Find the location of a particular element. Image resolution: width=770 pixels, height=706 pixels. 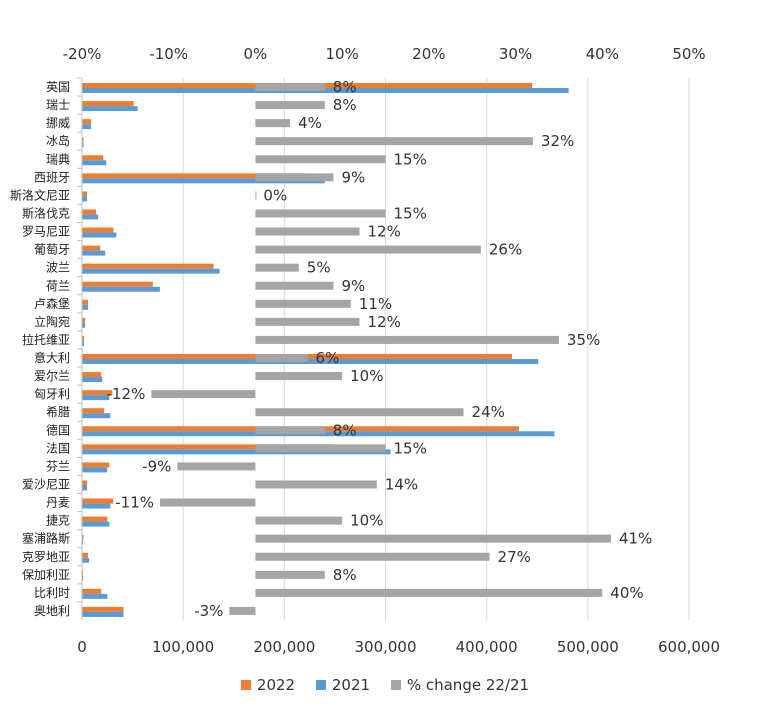

pct-data-label: 24% is located at coordinates (488, 412).